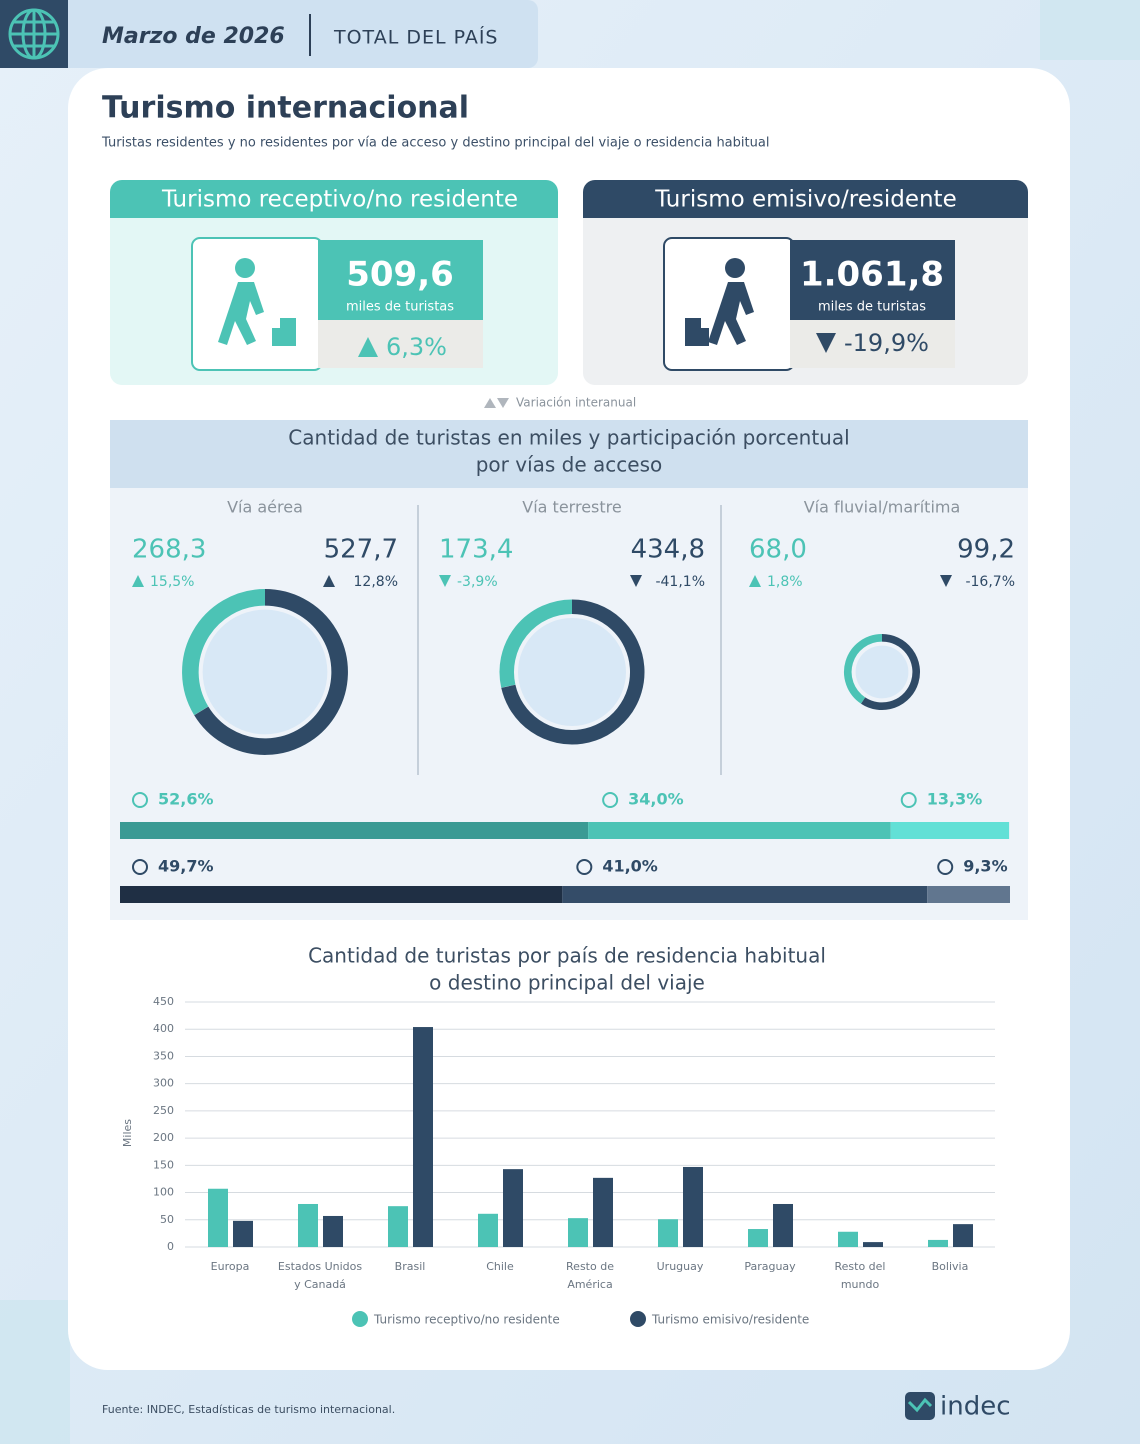 The height and width of the screenshot is (1444, 1140). I want to click on card-header, so click(805, 199).